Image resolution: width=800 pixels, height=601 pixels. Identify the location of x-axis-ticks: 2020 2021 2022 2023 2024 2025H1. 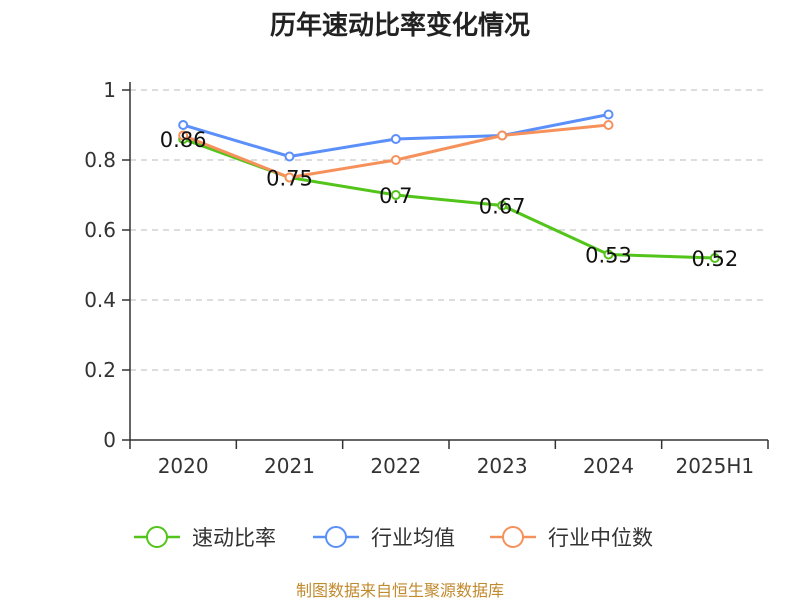
(449, 459).